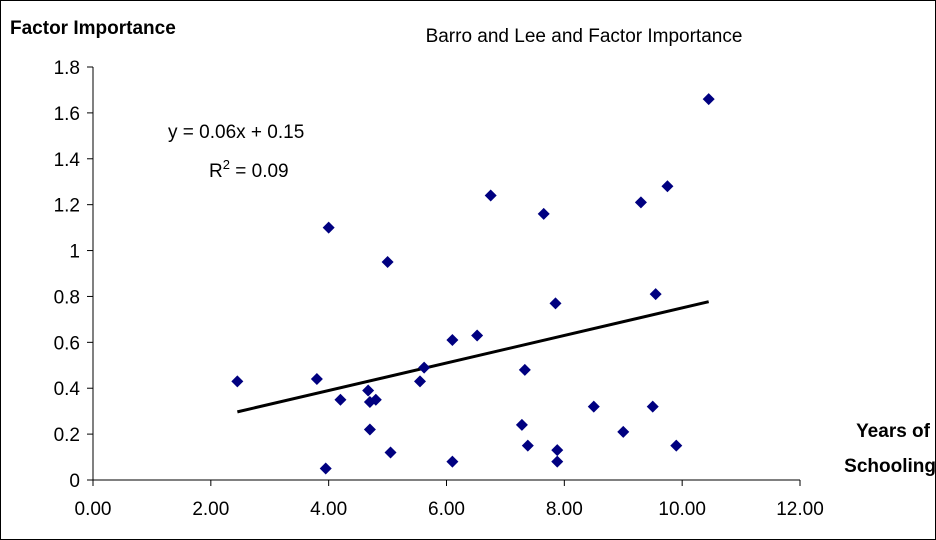  What do you see at coordinates (67, 206) in the screenshot?
I see `y-tick-label: 1.2` at bounding box center [67, 206].